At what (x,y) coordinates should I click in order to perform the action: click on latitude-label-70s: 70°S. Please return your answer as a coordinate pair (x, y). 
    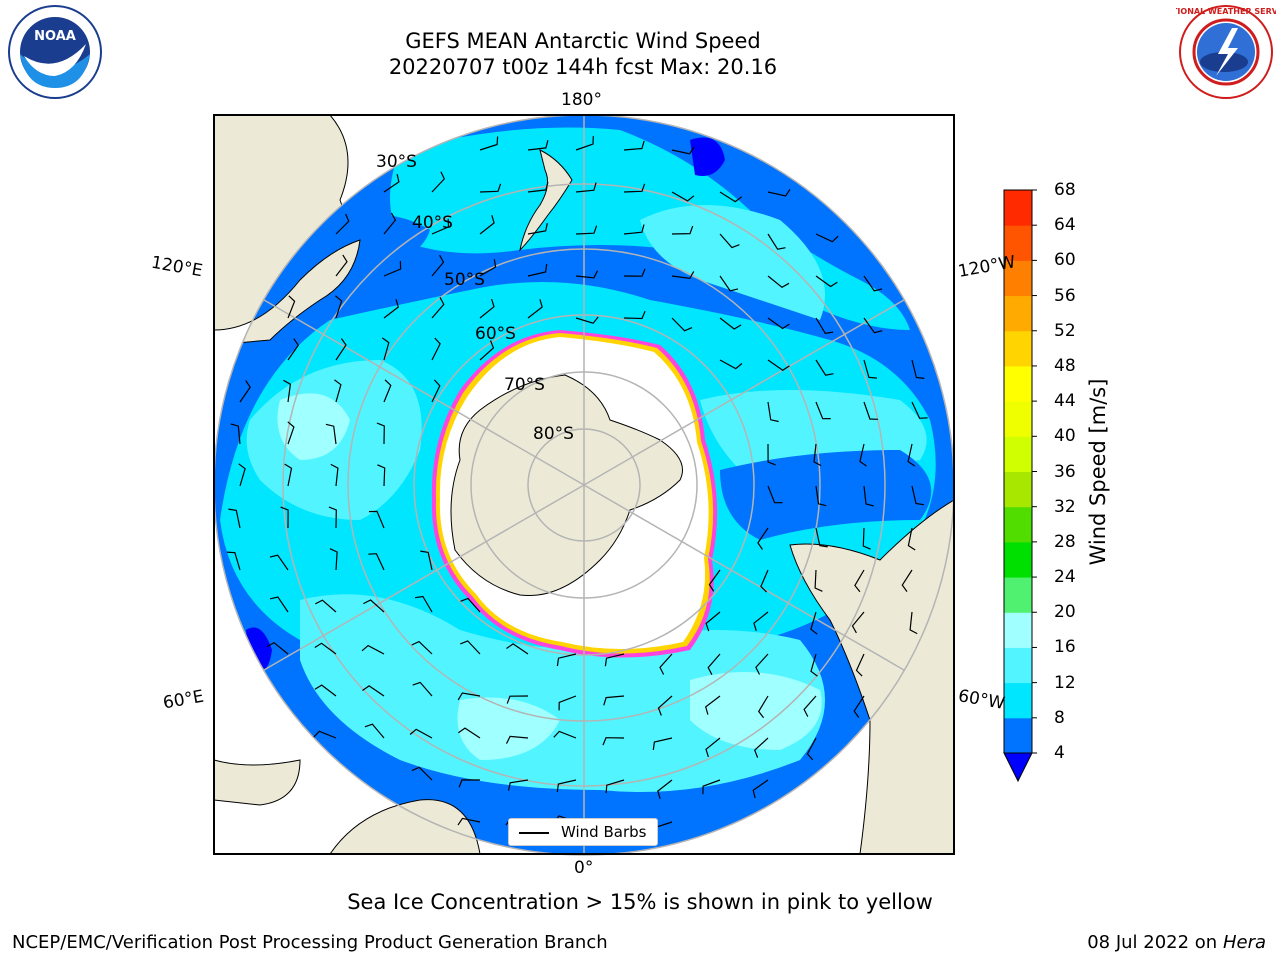
    Looking at the image, I should click on (524, 385).